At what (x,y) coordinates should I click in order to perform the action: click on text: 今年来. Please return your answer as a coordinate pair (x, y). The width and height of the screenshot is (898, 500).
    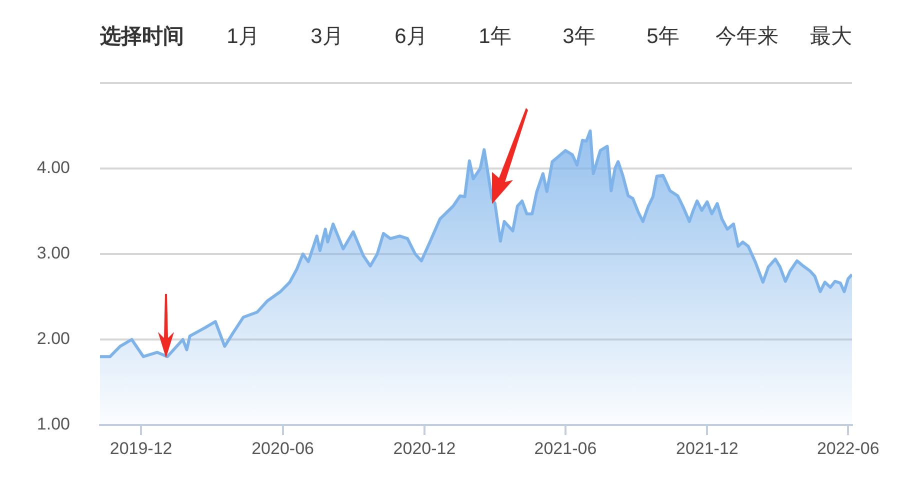
    Looking at the image, I should click on (747, 37).